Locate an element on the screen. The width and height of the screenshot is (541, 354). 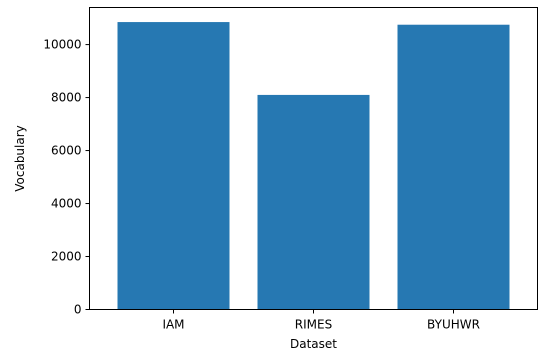
x-tick-label: RIMES is located at coordinates (313, 325).